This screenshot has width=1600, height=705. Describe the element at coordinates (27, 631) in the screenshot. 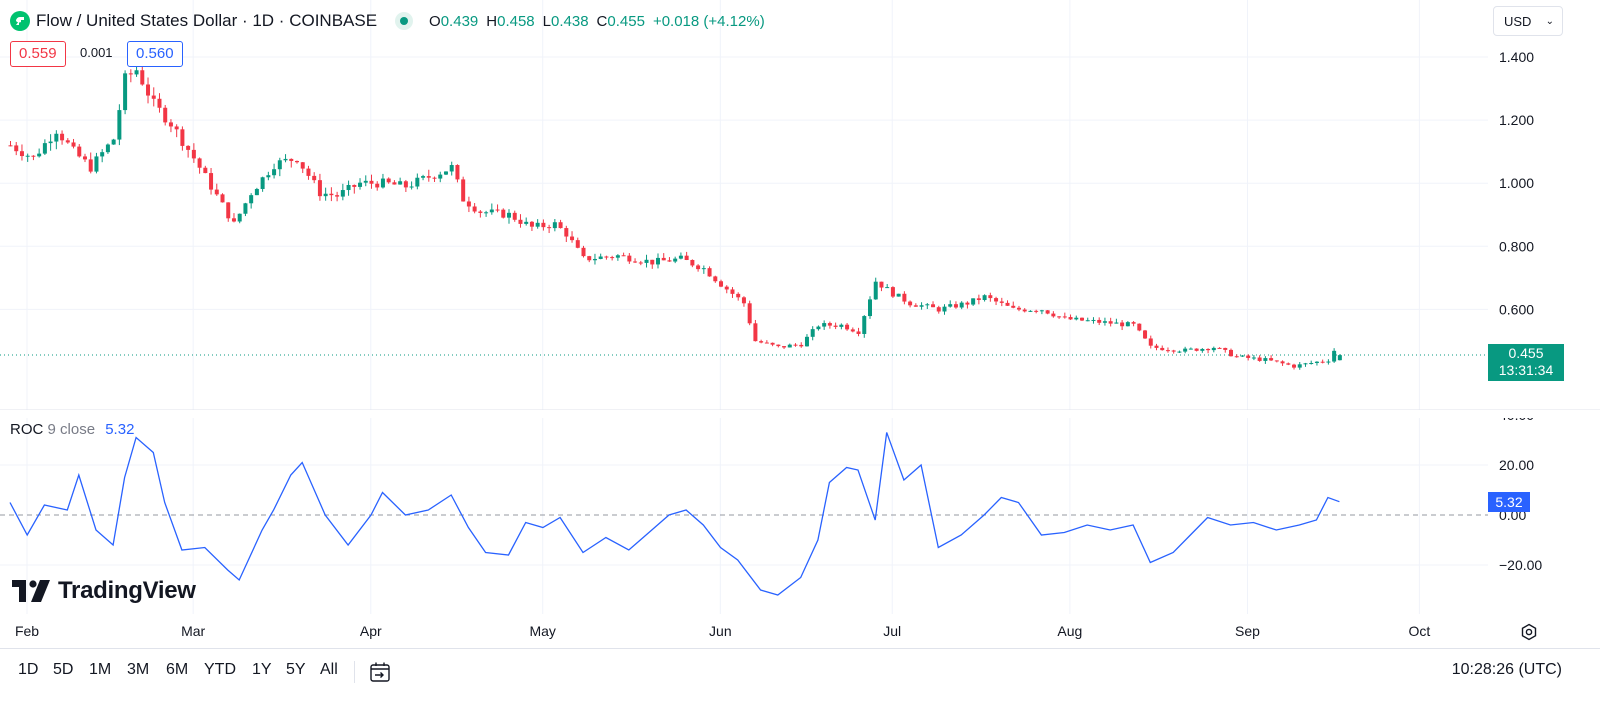

I see `month-label: Feb` at that location.